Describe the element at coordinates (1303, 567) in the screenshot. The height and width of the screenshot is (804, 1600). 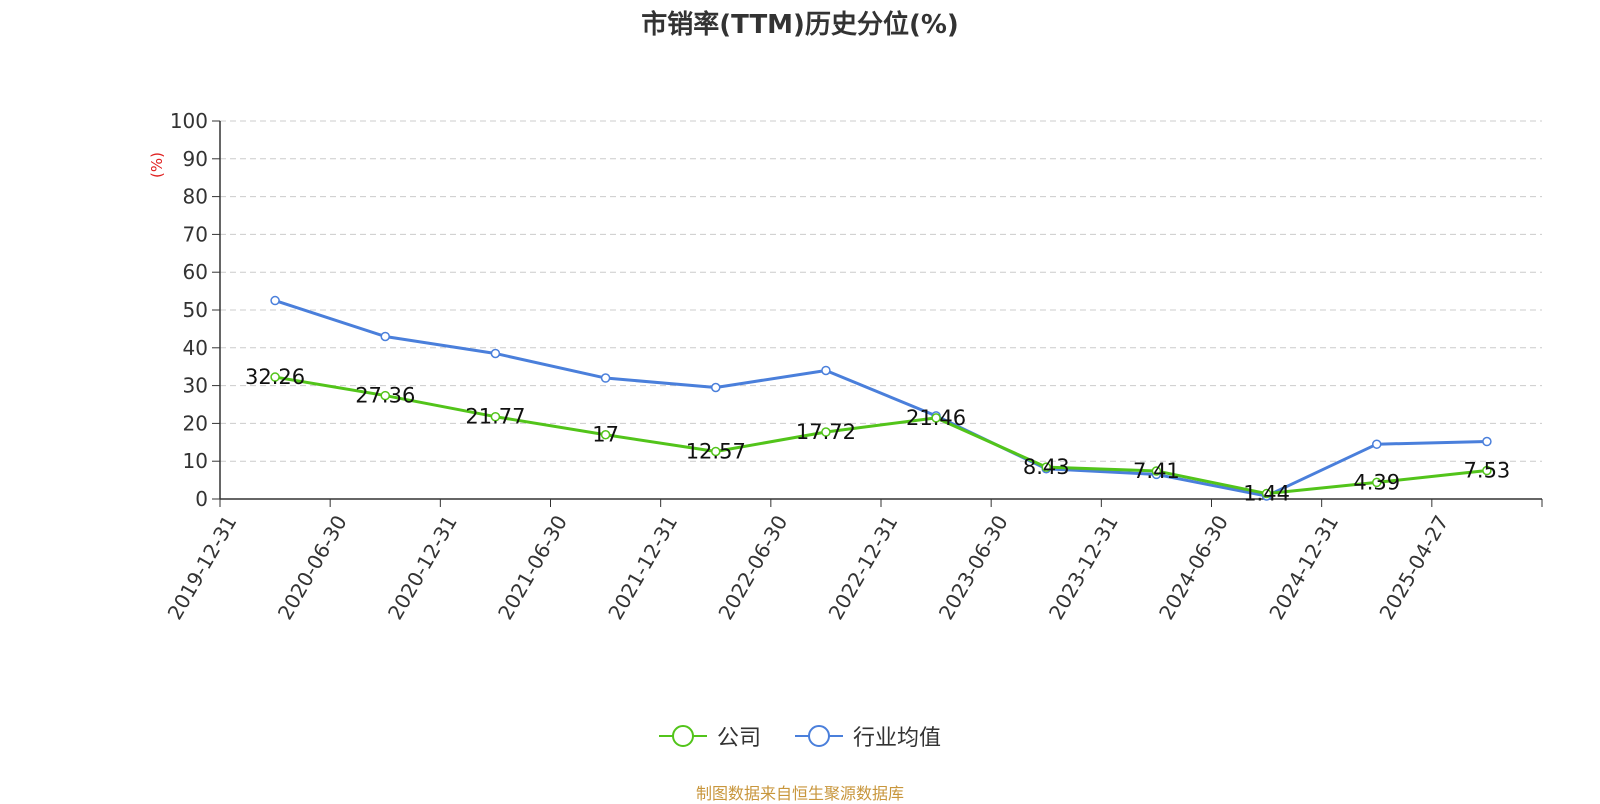
I see `x-tick-label: 2024-12-31` at that location.